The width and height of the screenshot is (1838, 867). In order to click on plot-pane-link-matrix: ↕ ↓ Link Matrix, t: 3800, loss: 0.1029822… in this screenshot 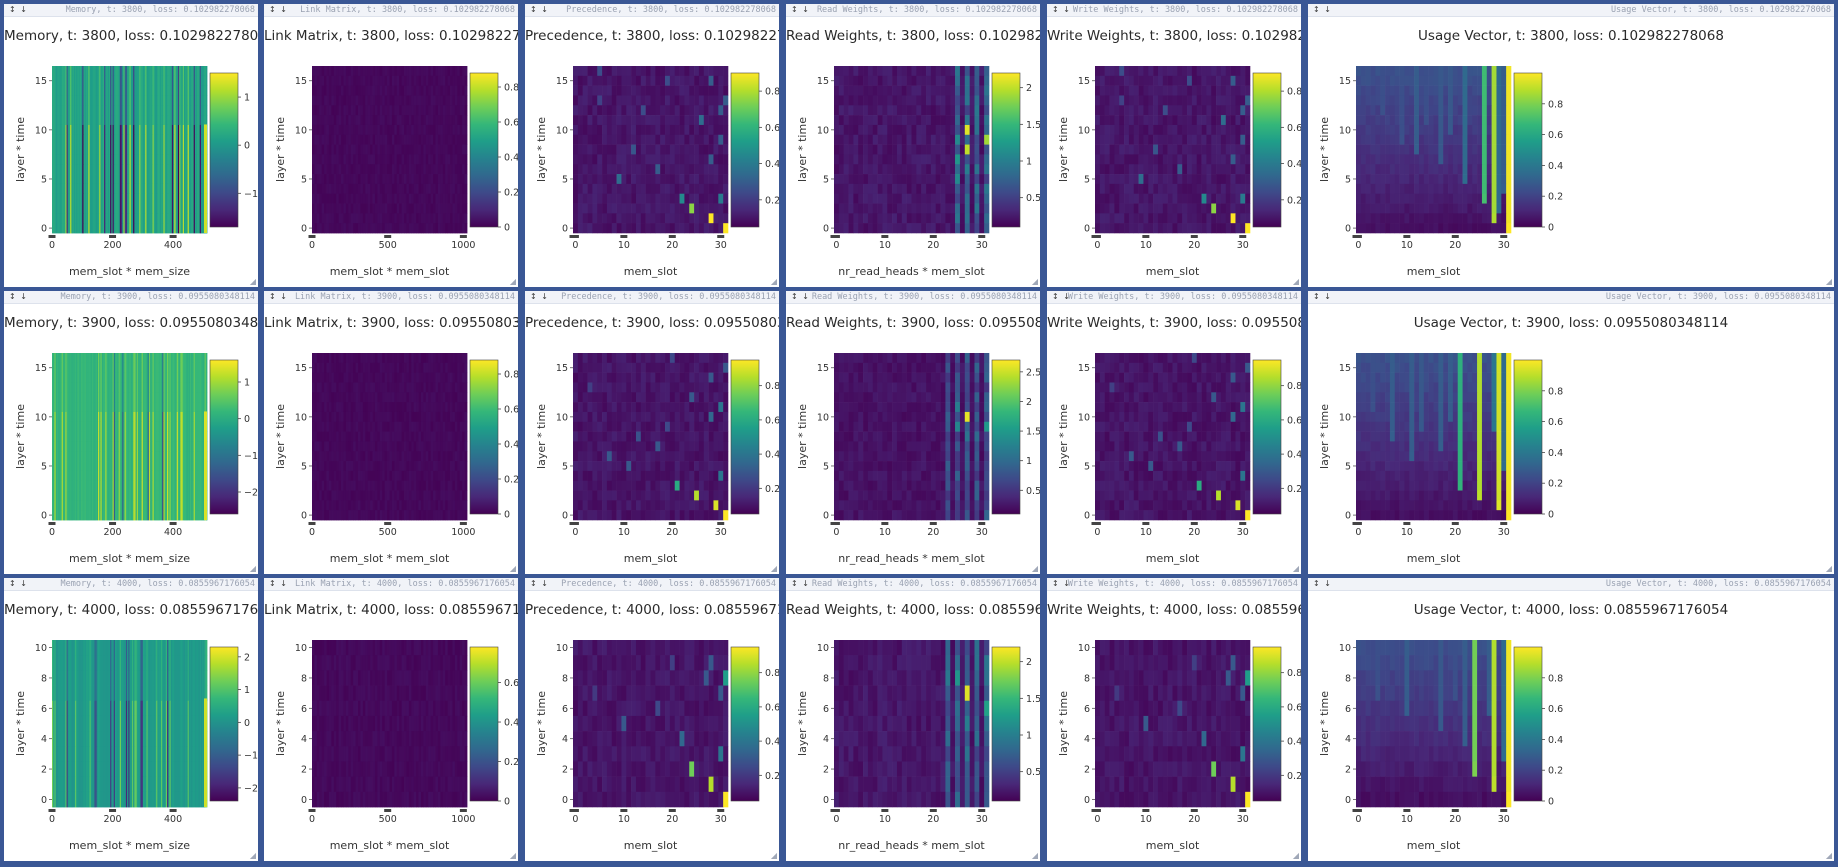, I will do `click(391, 145)`.